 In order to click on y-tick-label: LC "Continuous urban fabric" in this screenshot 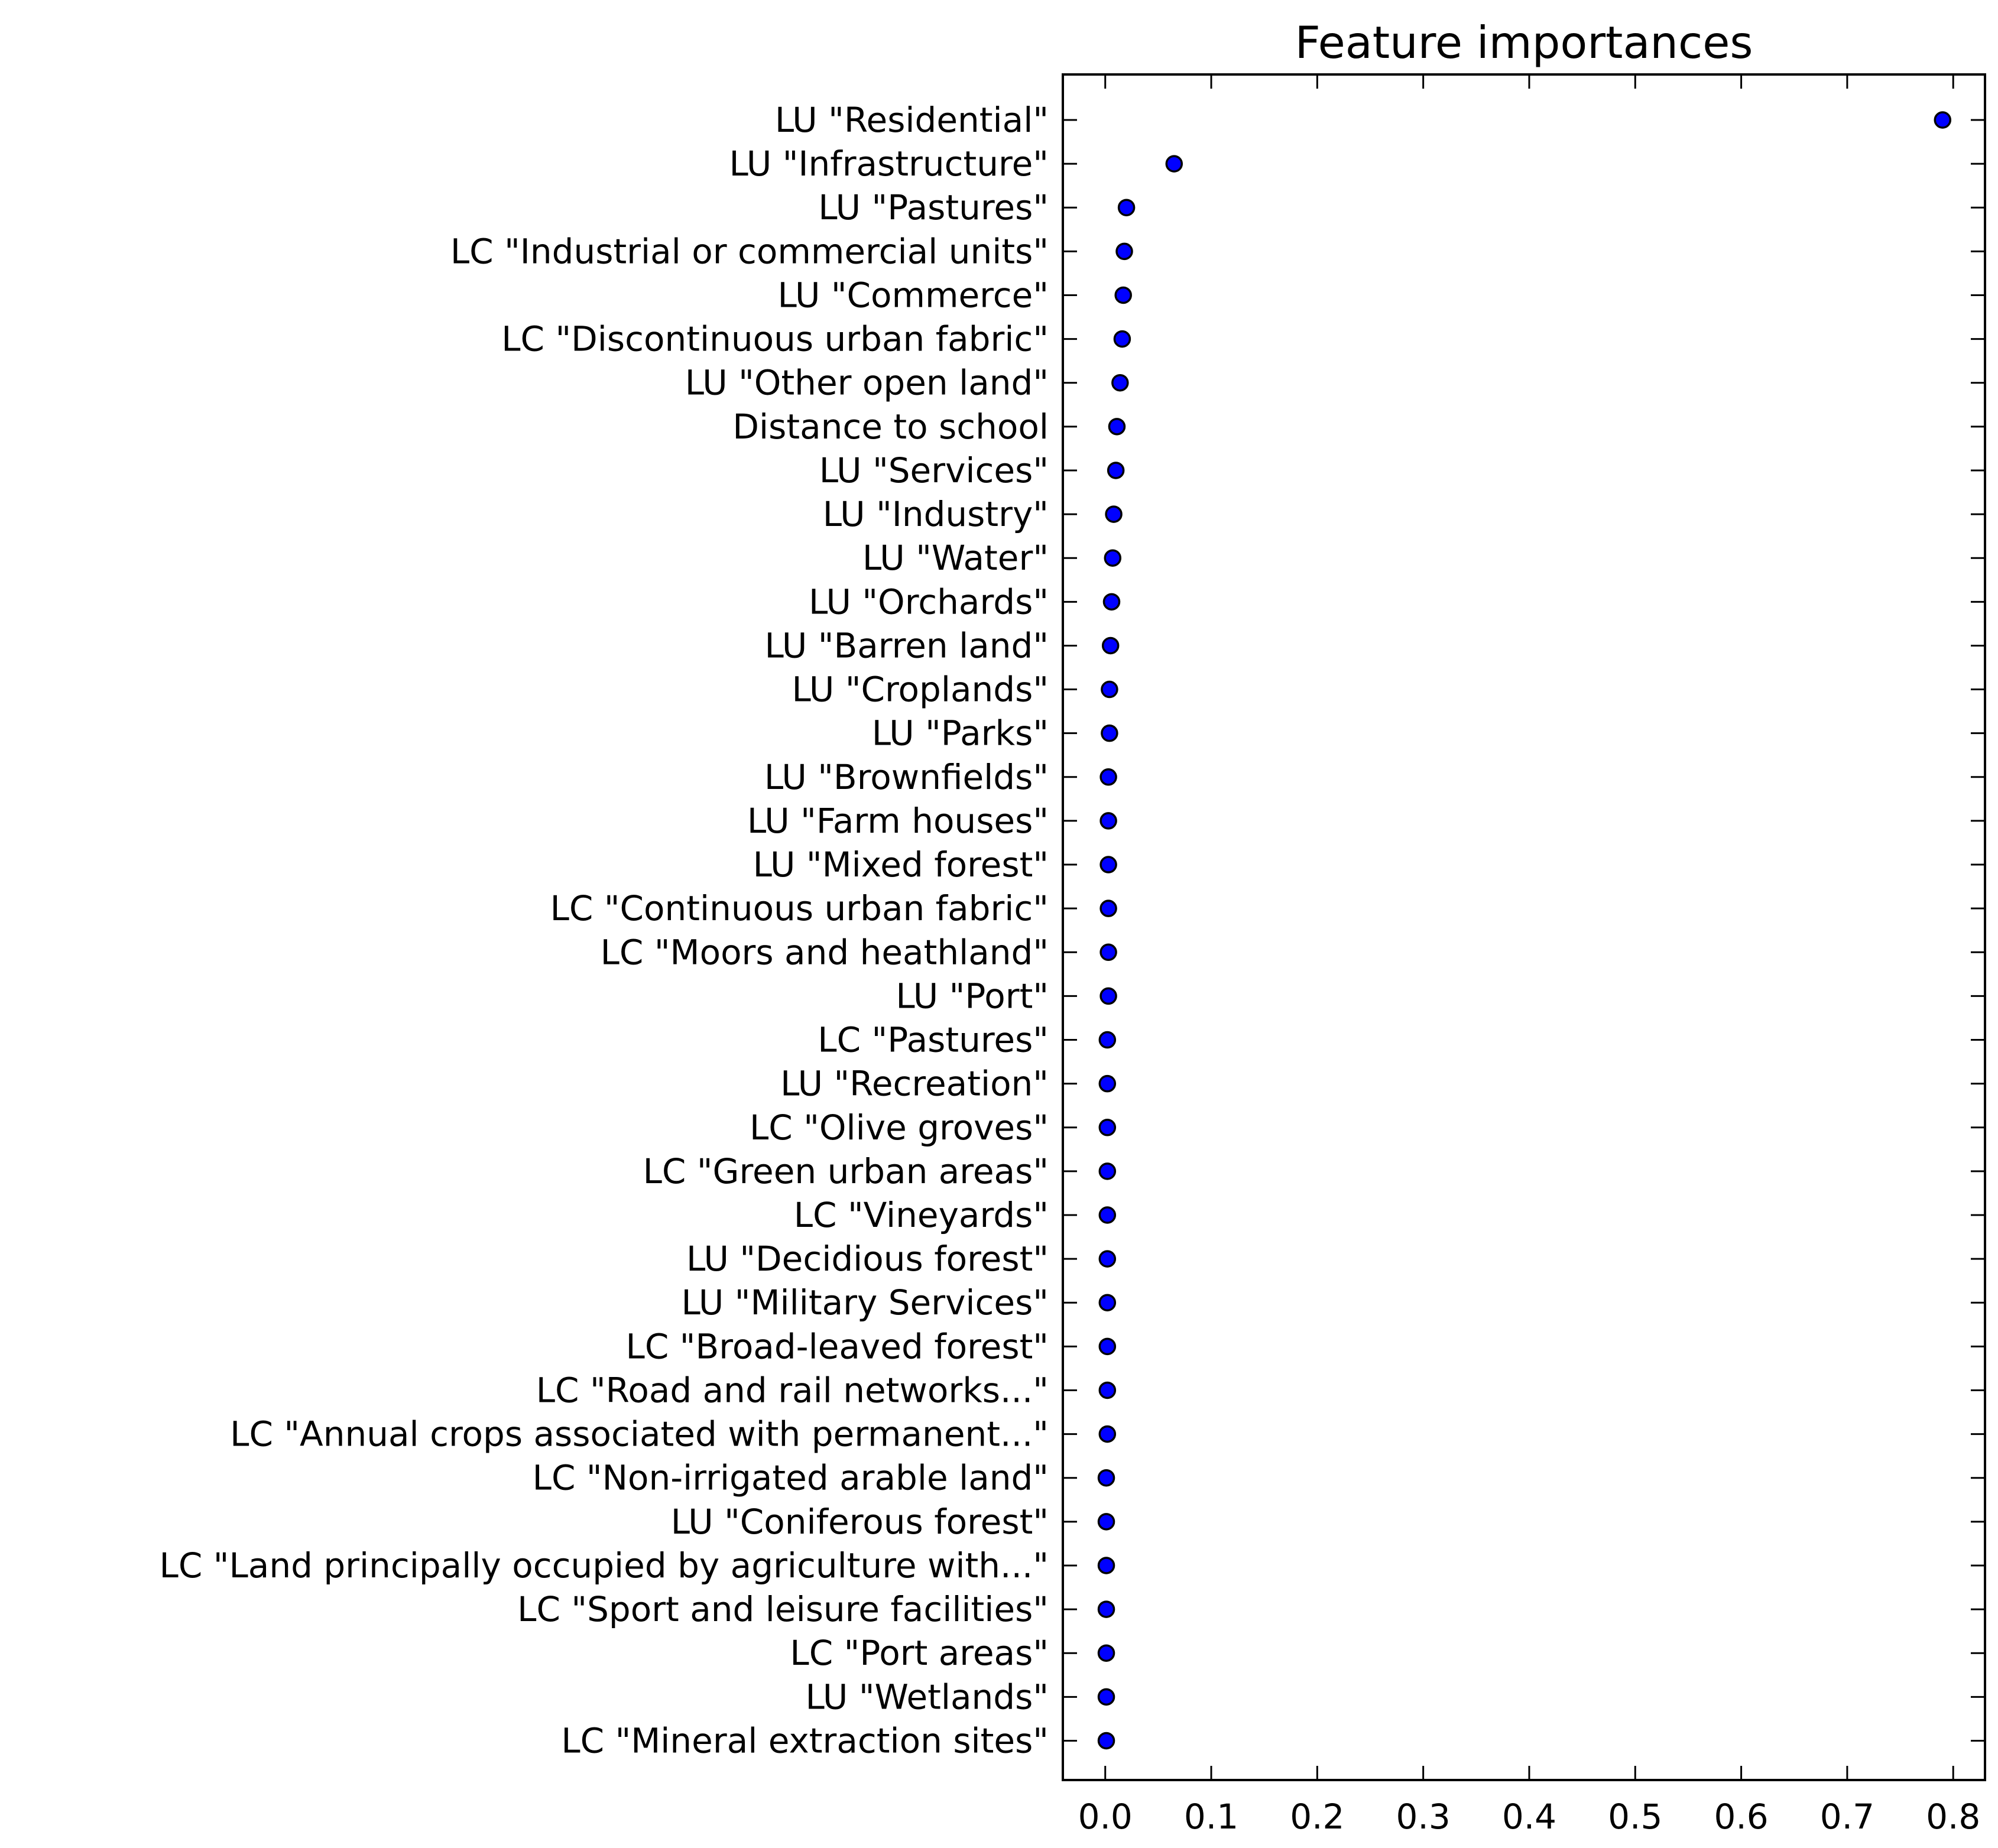, I will do `click(800, 908)`.